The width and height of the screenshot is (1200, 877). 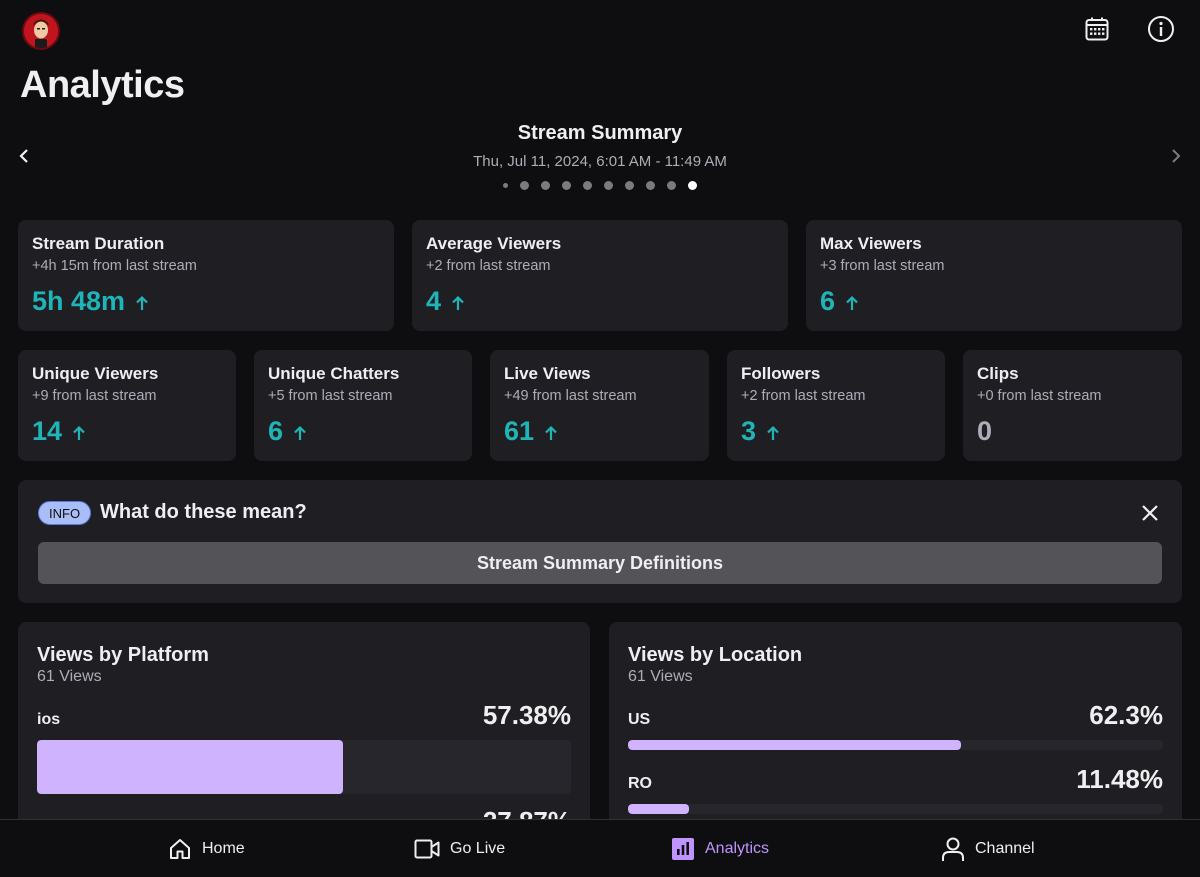 I want to click on stat-delta: +4h 15m from last stream, so click(x=114, y=266).